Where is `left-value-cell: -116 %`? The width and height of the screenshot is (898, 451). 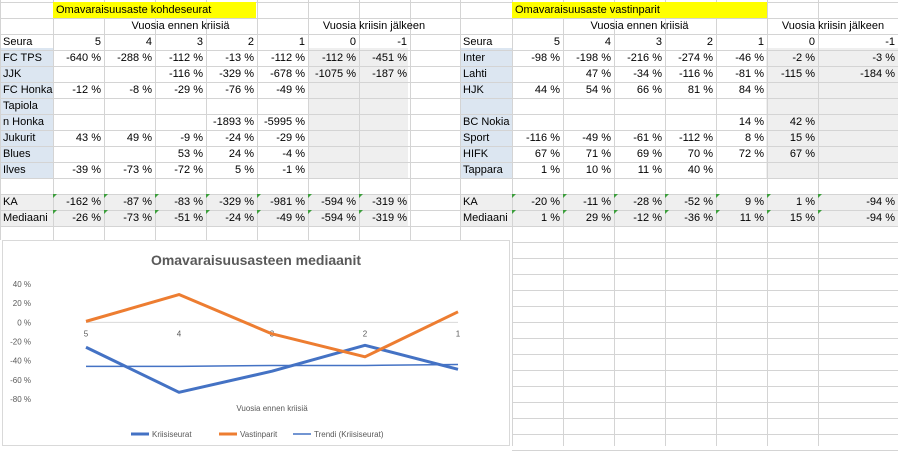
left-value-cell: -116 % is located at coordinates (185, 74).